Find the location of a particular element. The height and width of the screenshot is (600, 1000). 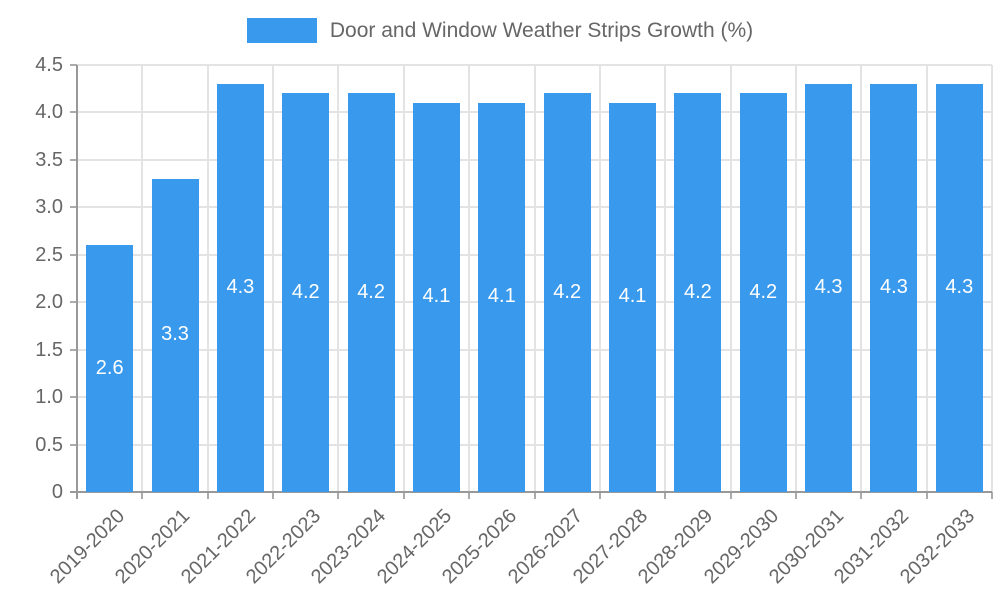

y-axis-tick-label: 3.0 is located at coordinates (49, 207).